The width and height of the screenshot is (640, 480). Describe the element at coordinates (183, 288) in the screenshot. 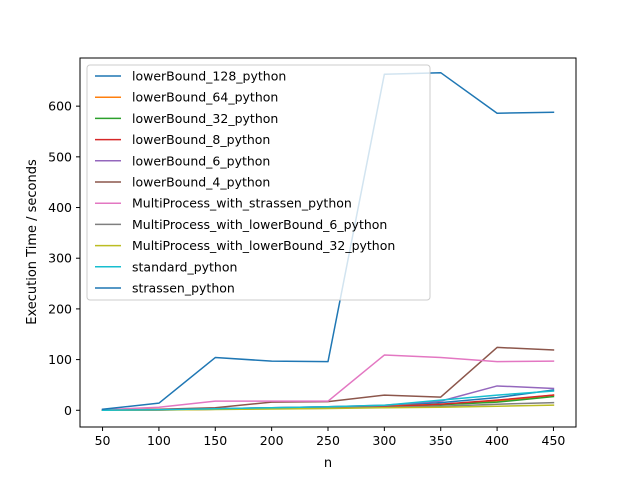

I see `legend-entry-label: strassen_python` at that location.